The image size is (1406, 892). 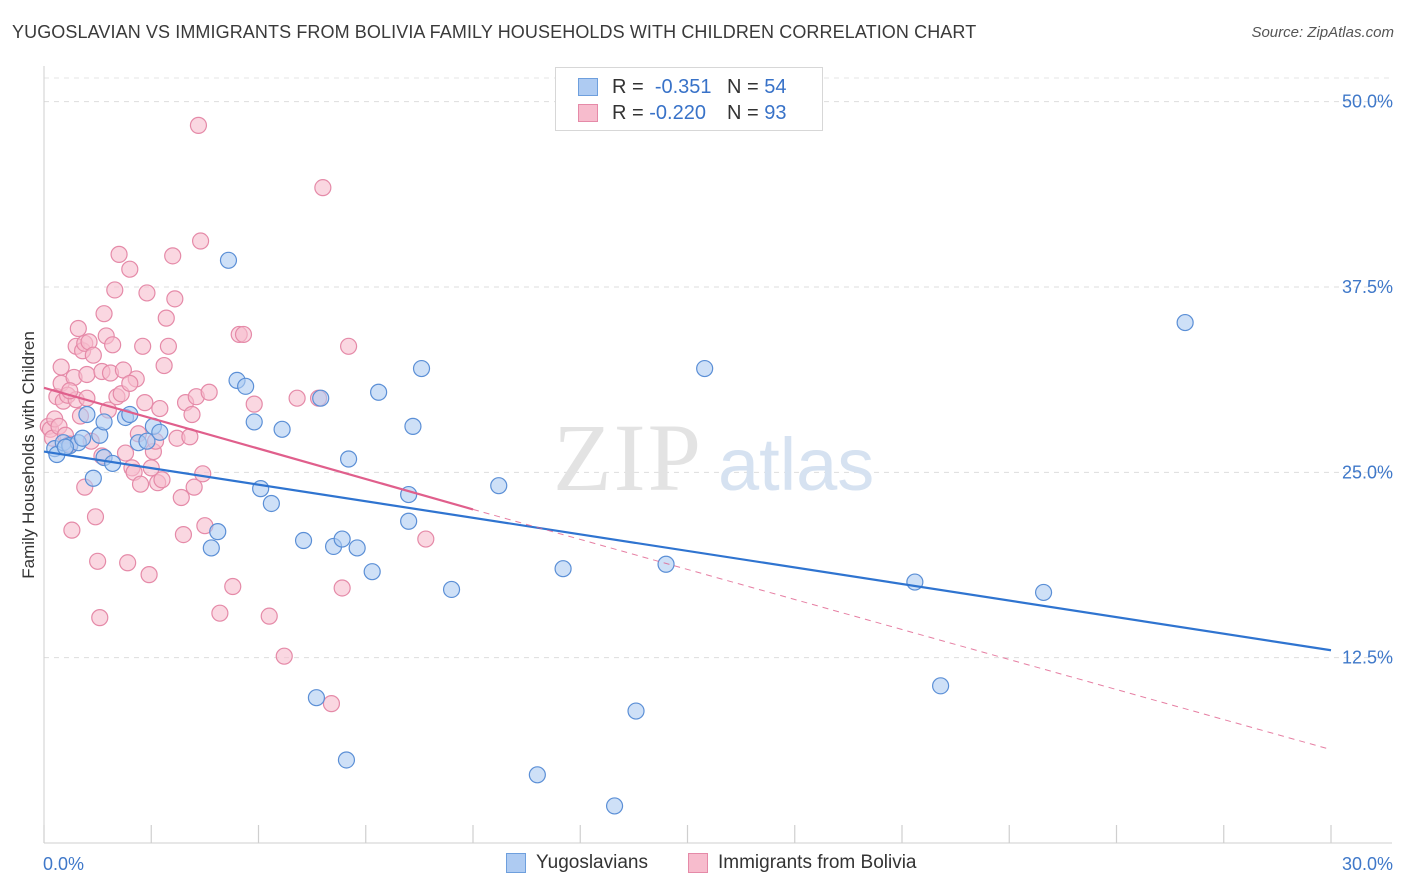 I want to click on trend-line-bolivia, so click(x=258, y=448).